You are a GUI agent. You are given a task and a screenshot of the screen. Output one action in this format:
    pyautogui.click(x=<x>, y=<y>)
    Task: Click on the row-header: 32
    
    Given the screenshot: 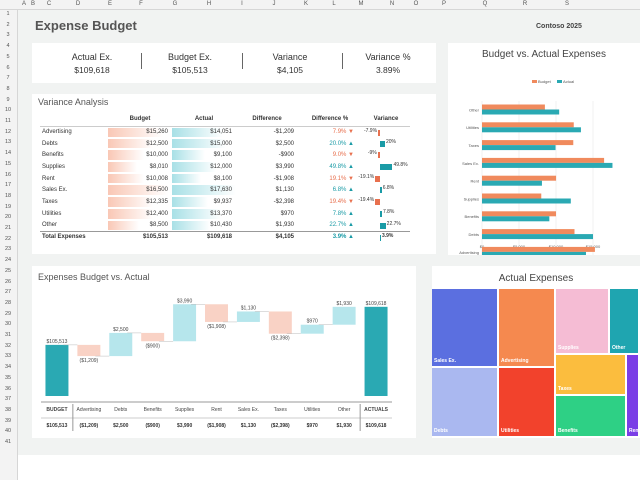 What is the action you would take?
    pyautogui.click(x=8, y=345)
    